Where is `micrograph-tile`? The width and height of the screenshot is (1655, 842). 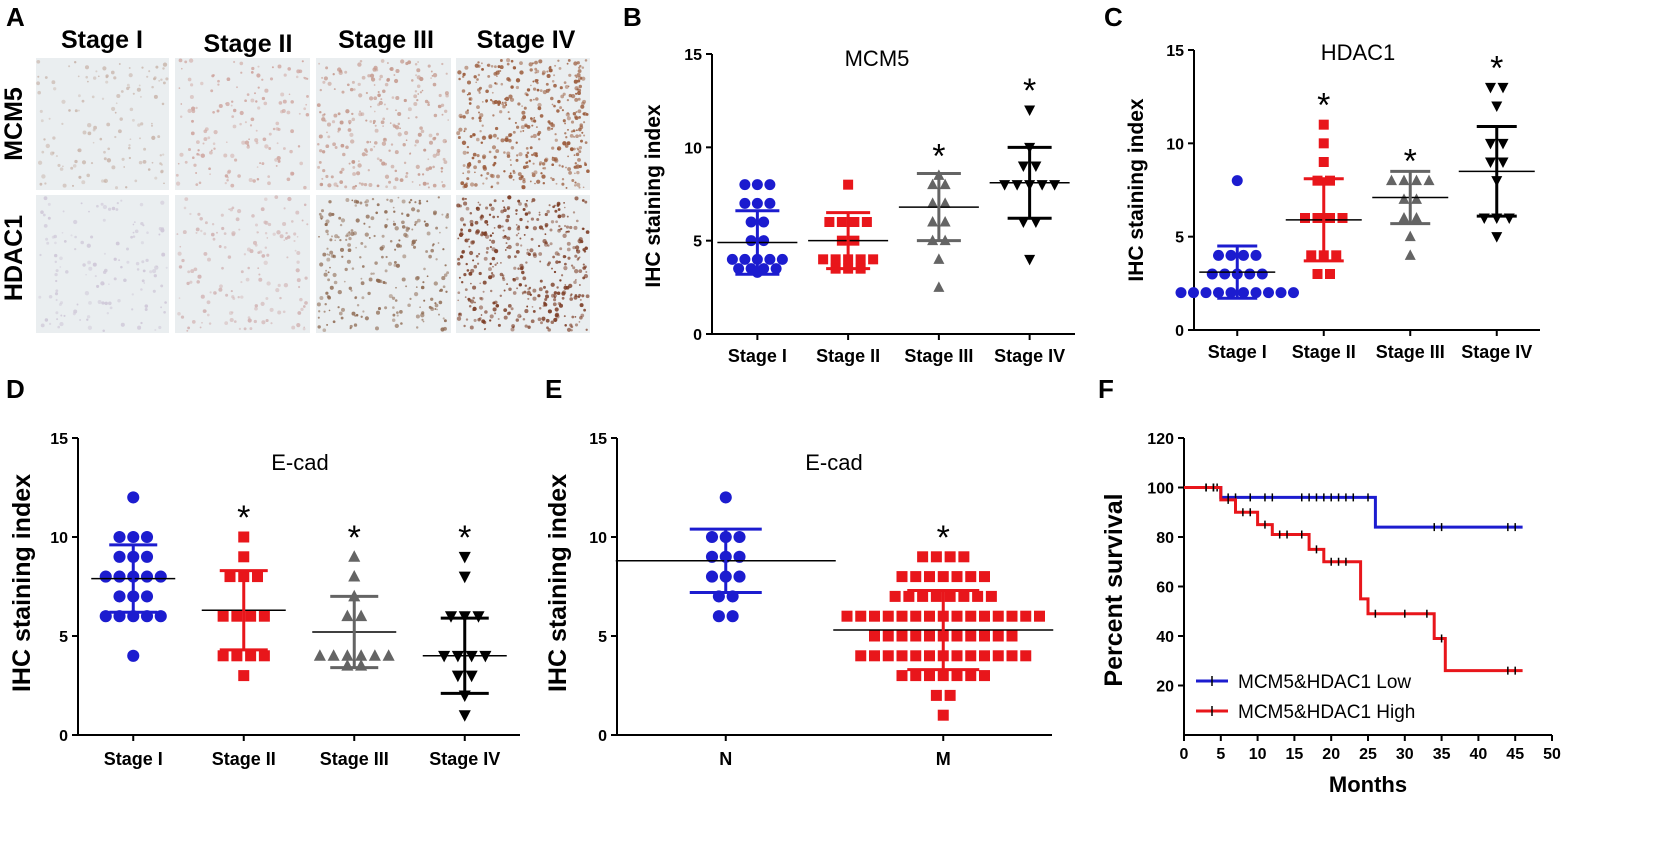 micrograph-tile is located at coordinates (242, 264).